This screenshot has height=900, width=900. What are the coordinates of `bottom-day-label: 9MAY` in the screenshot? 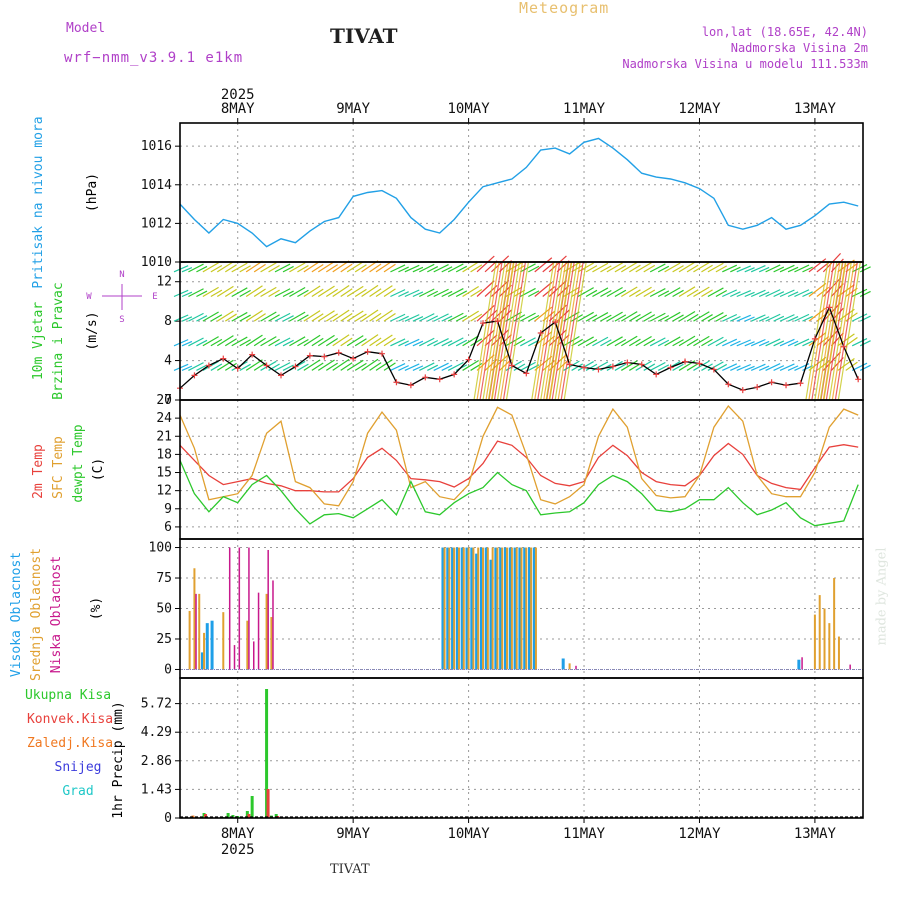 It's located at (353, 834).